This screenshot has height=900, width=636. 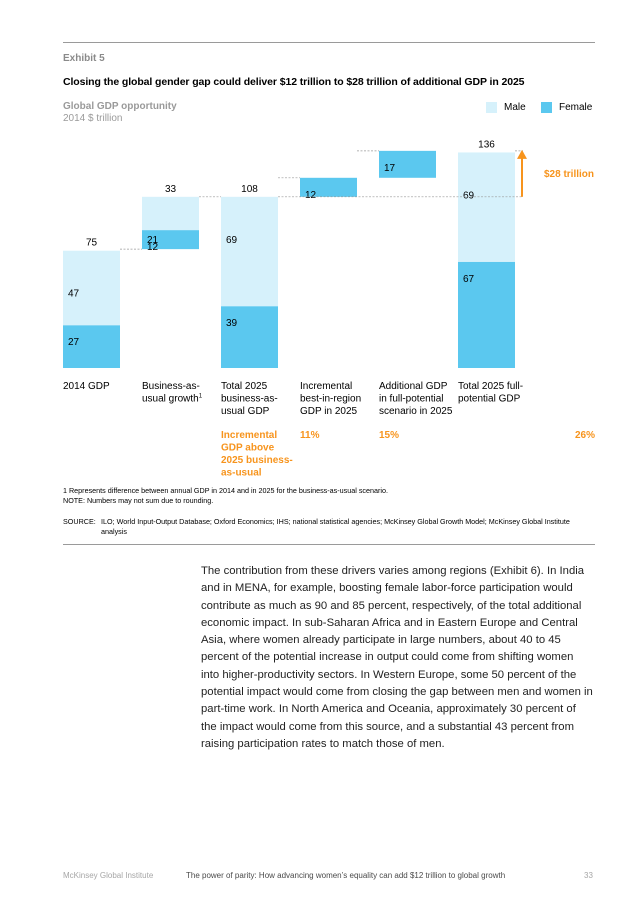 I want to click on footer-page-number: 33, so click(x=588, y=875).